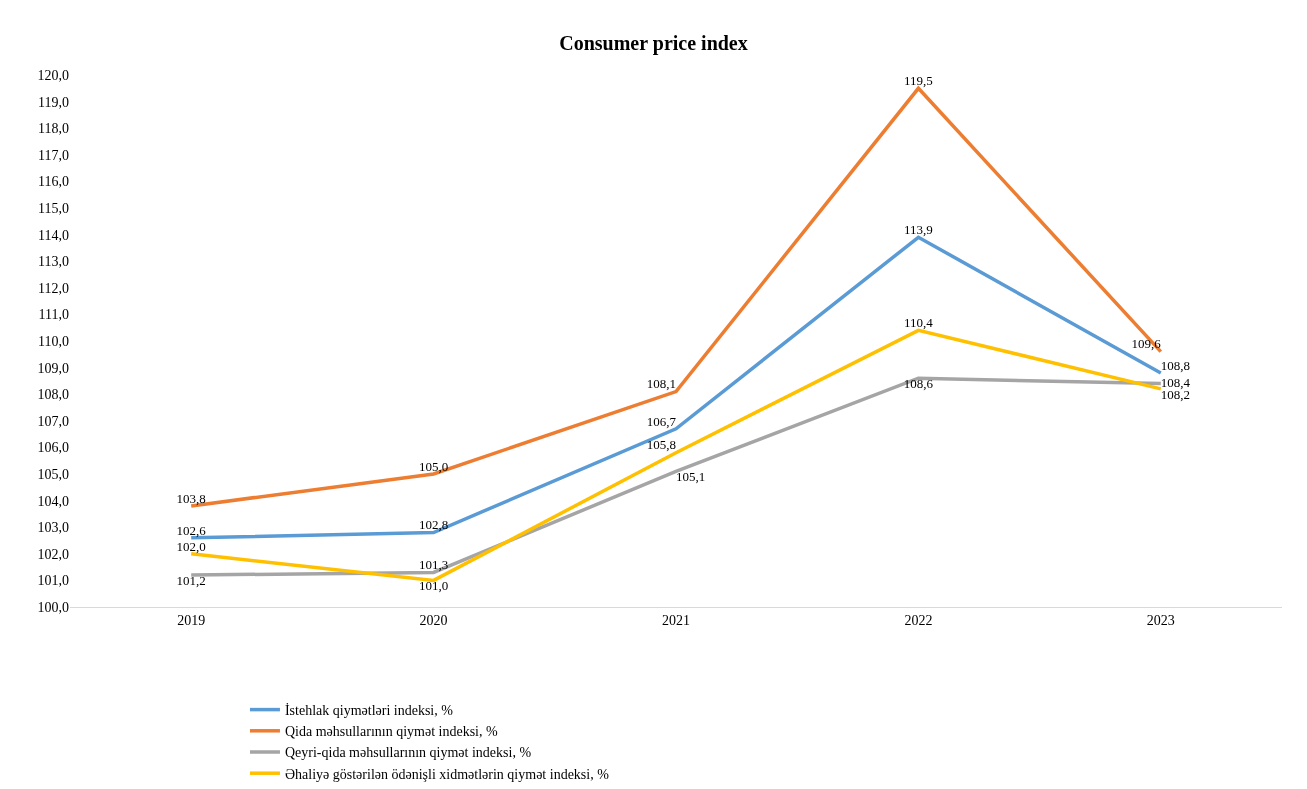  I want to click on data-label: 103,8, so click(191, 498).